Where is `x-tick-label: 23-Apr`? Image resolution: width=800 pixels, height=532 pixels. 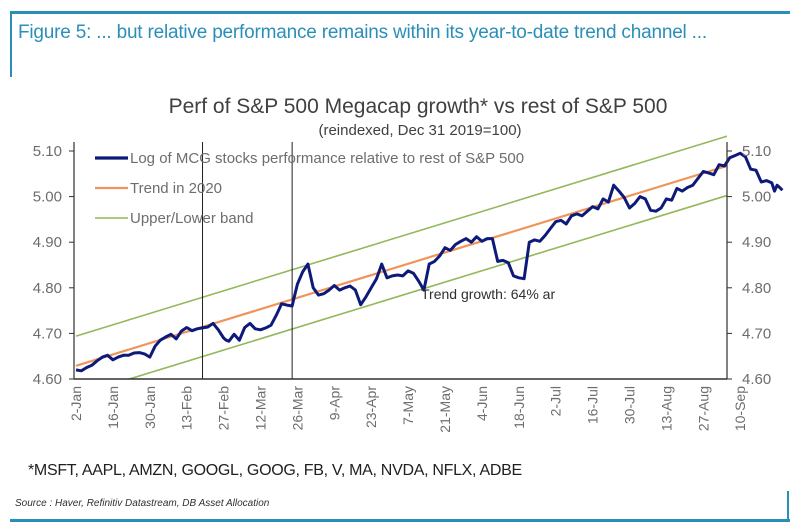 x-tick-label: 23-Apr is located at coordinates (371, 407).